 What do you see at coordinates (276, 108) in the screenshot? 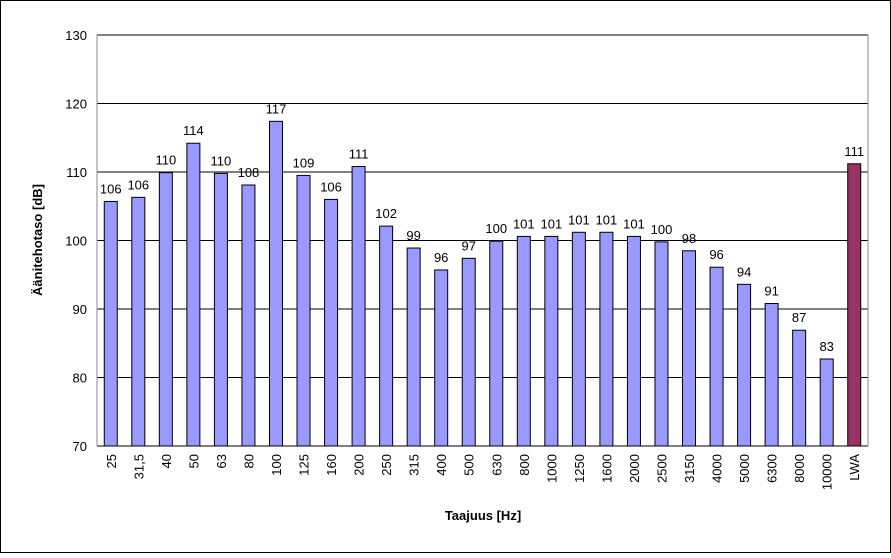
I see `data-label: 117` at bounding box center [276, 108].